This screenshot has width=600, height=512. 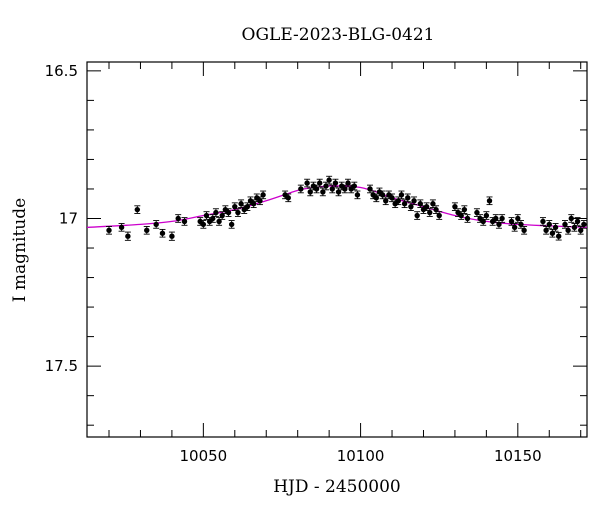 What do you see at coordinates (61, 218) in the screenshot?
I see `y-tick-labels: 16.5 17 17.5` at bounding box center [61, 218].